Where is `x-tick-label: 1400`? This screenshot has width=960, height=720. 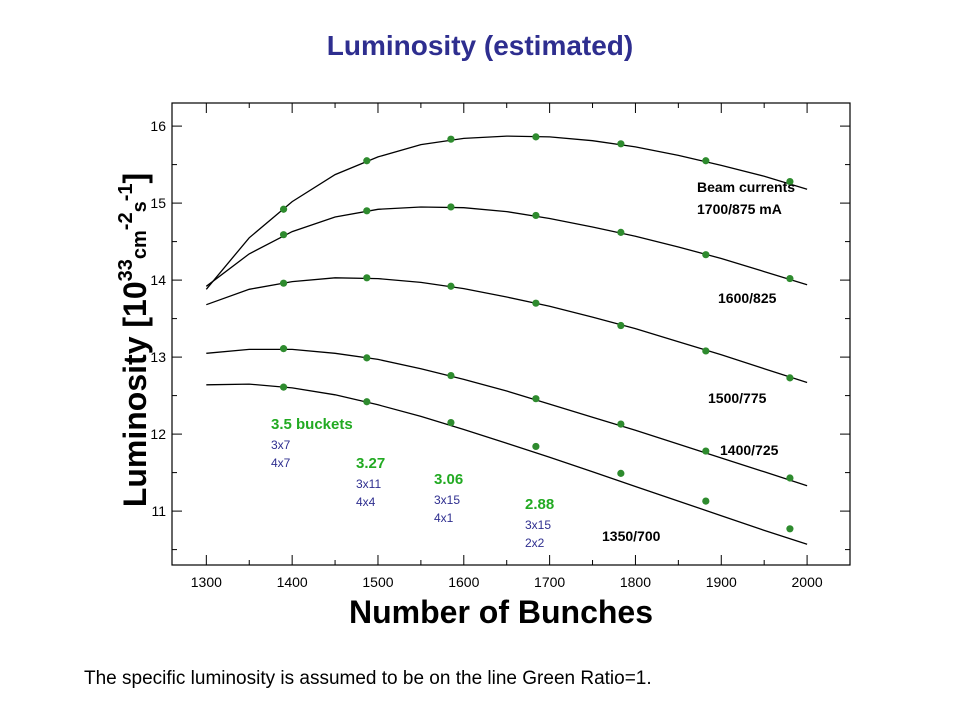
x-tick-label: 1400 is located at coordinates (292, 582).